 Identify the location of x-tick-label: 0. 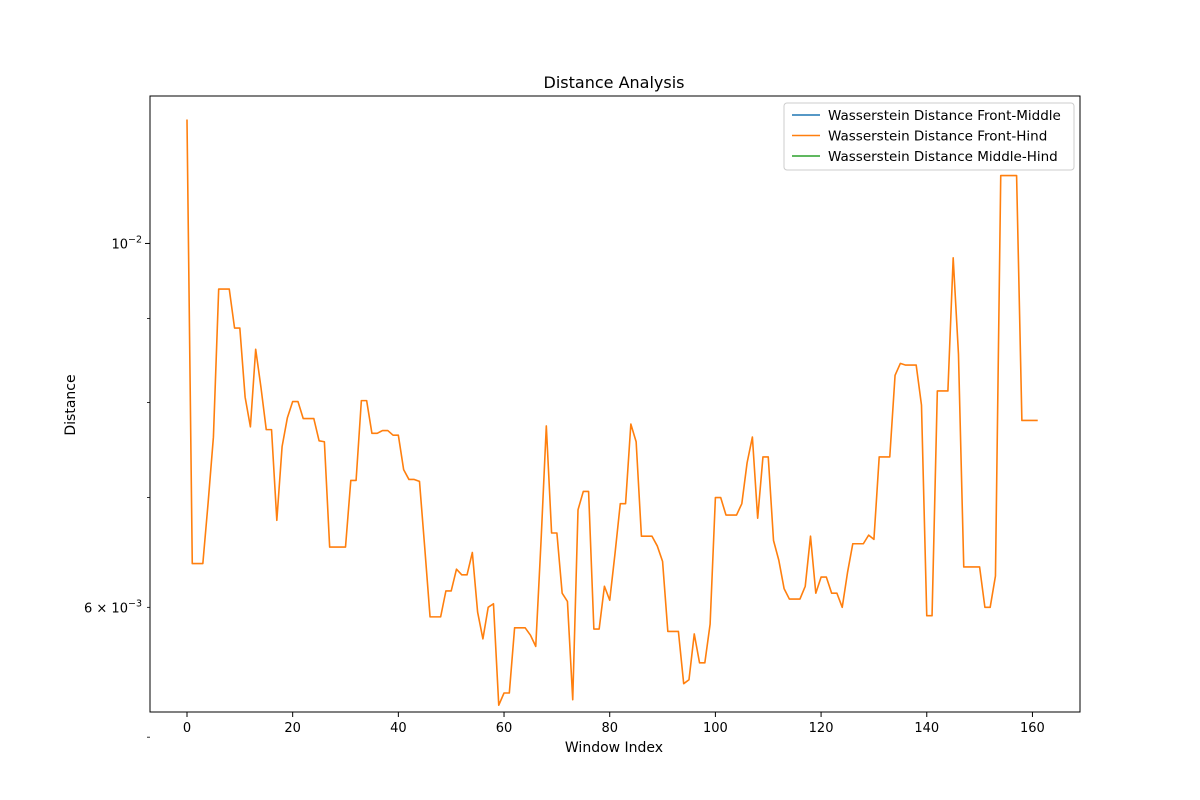
(187, 728).